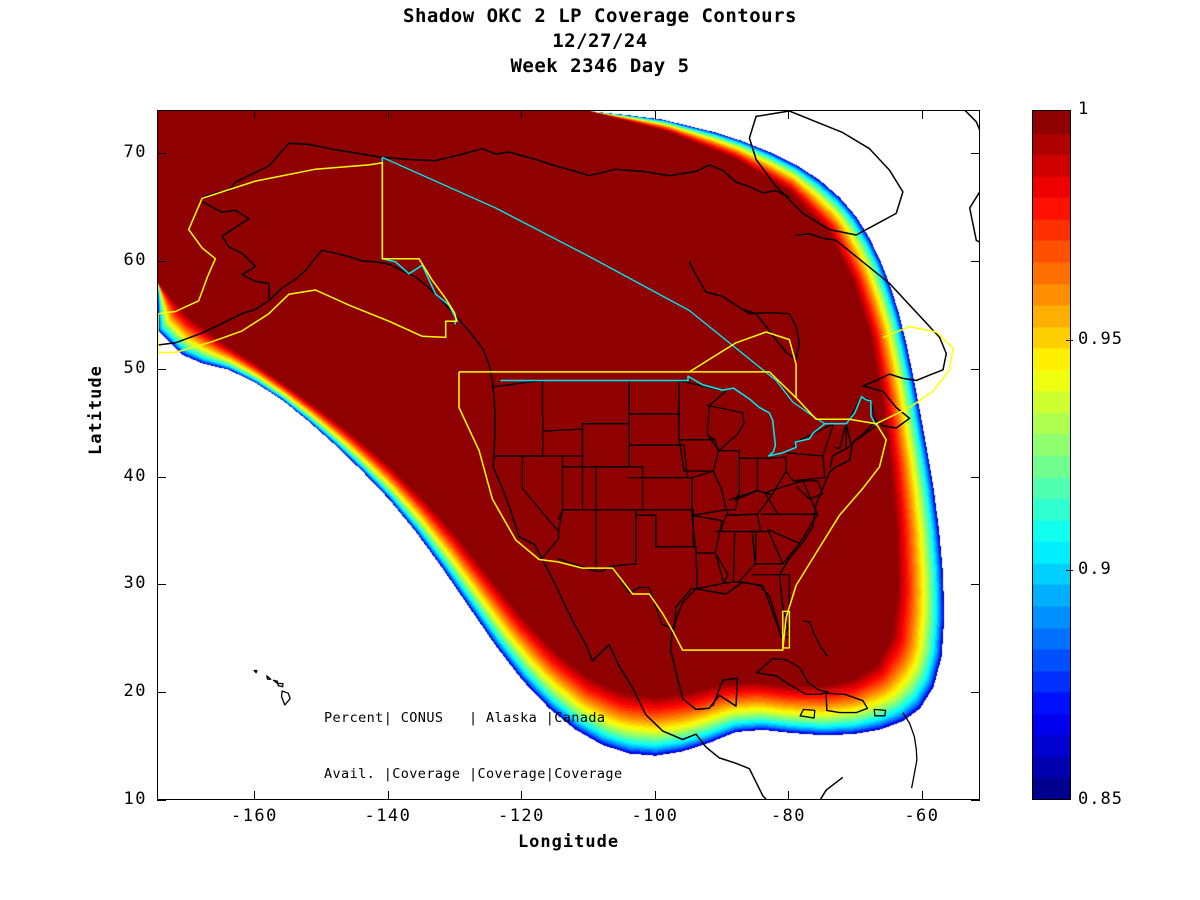 This screenshot has height=900, width=1200. I want to click on coastline-kauai, so click(255, 671).